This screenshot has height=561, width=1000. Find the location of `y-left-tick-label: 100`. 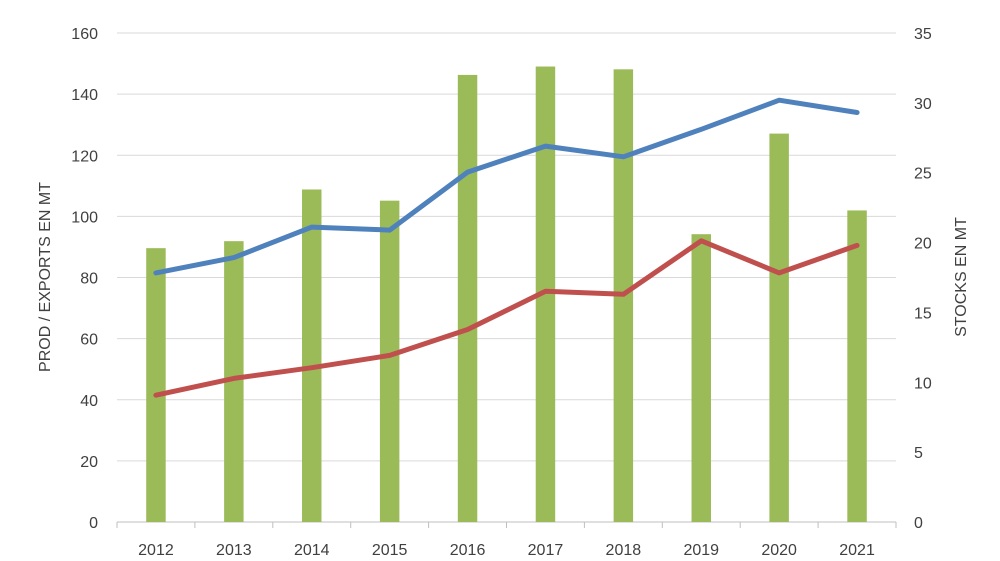

y-left-tick-label: 100 is located at coordinates (84, 217).